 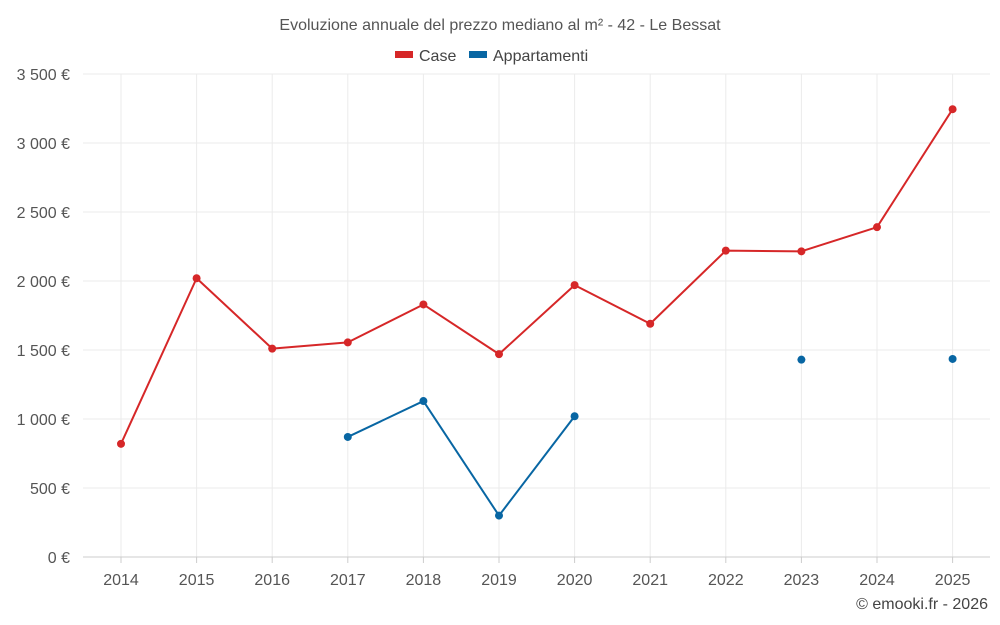 What do you see at coordinates (272, 580) in the screenshot?
I see `x-tick-label: 2016` at bounding box center [272, 580].